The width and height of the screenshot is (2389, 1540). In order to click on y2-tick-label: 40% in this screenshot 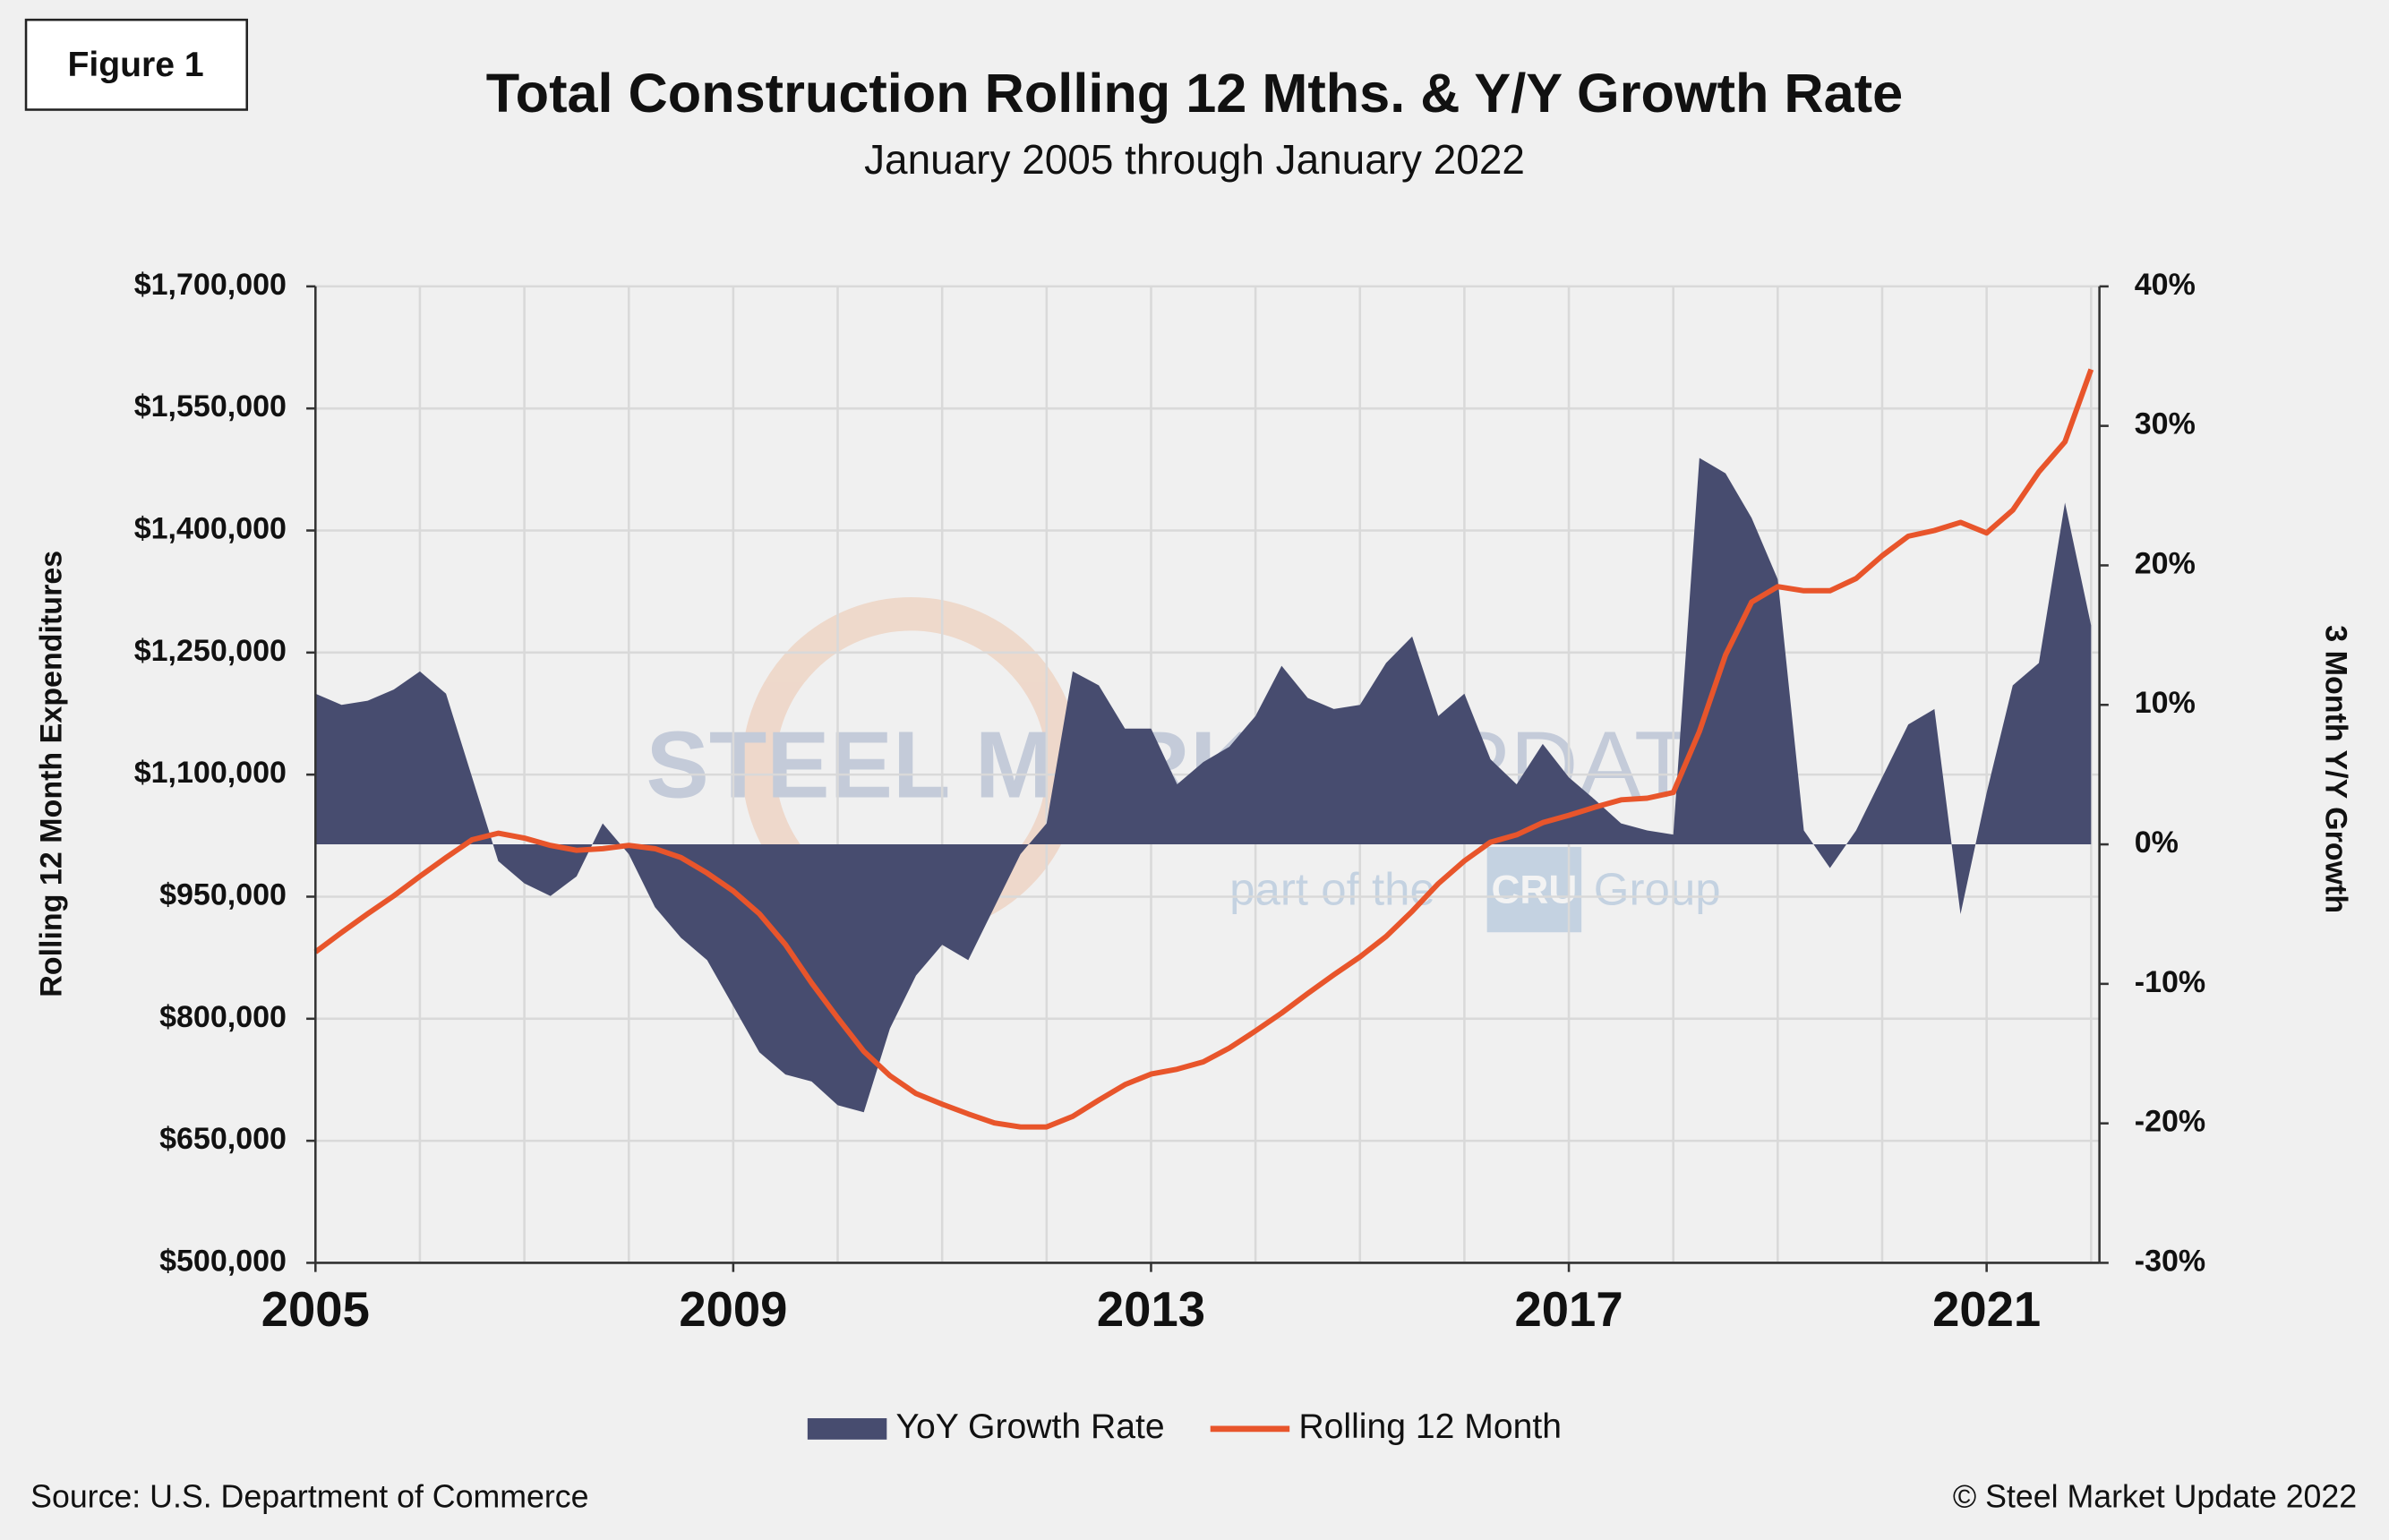, I will do `click(2165, 285)`.